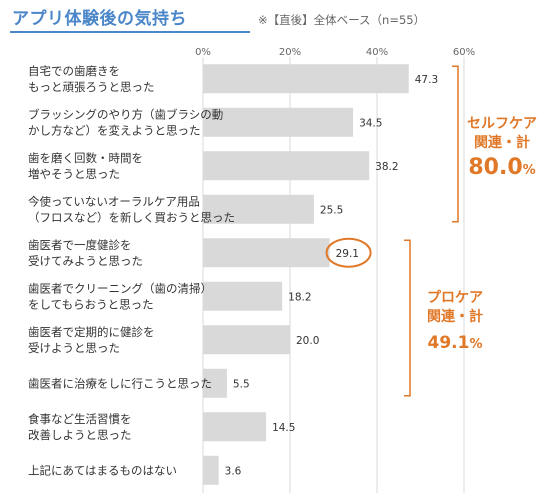 This screenshot has width=551, height=493. I want to click on value-label: 5.5, so click(241, 384).